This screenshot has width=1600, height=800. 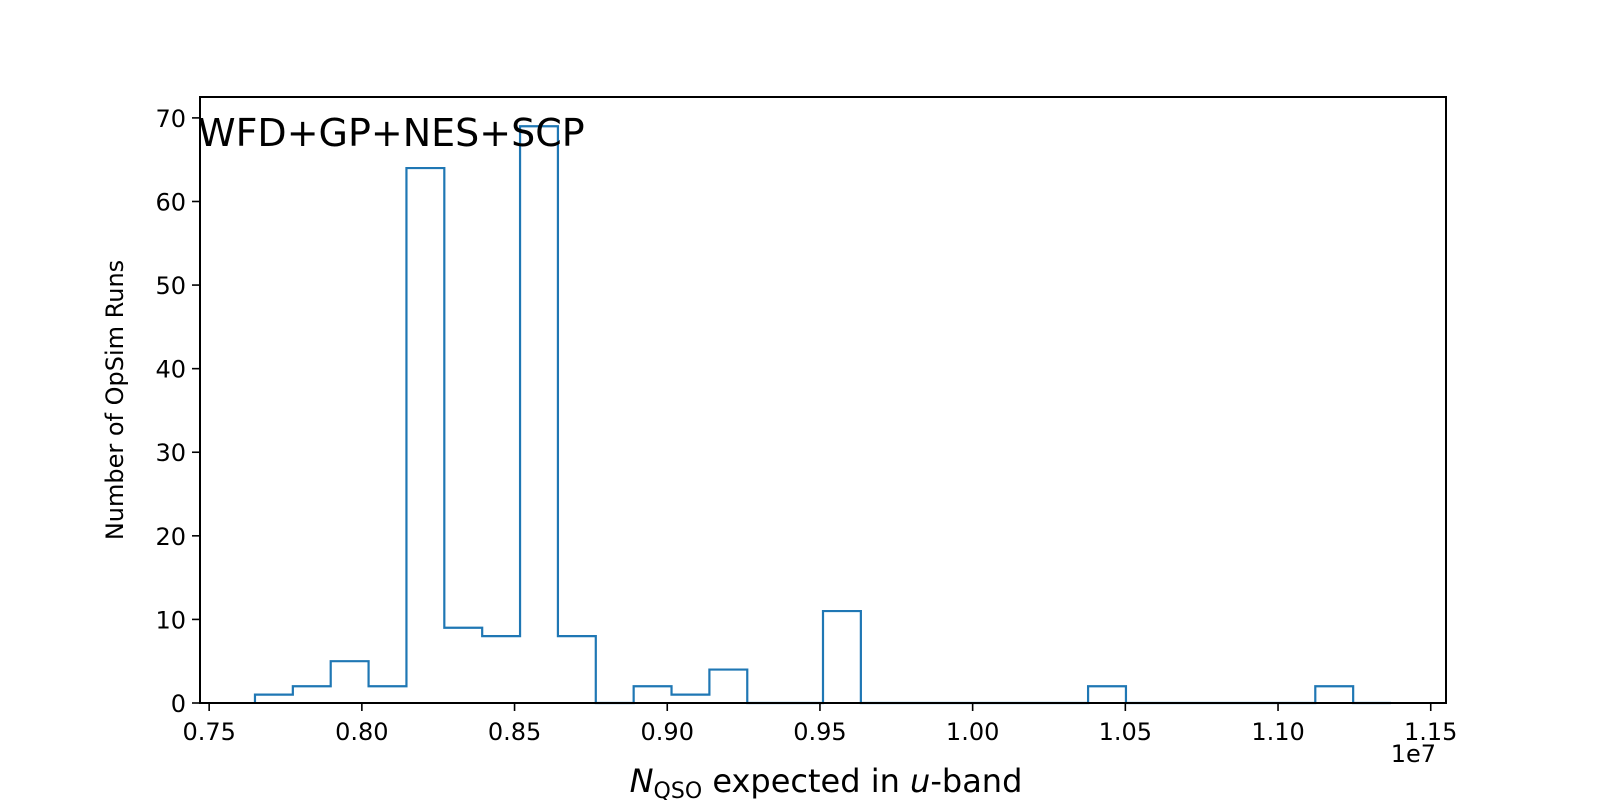 I want to click on x-axis-label-n: N, so click(x=642, y=781).